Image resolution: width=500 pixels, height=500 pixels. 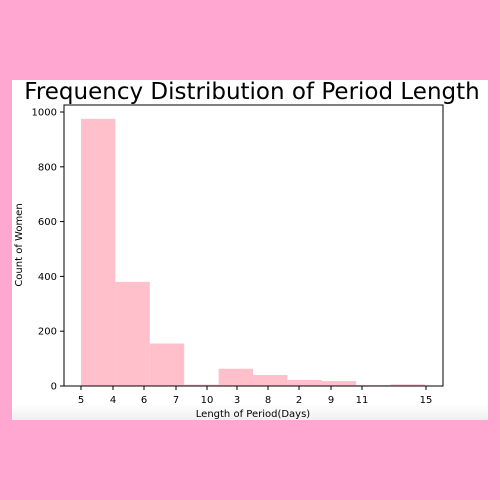 I want to click on x-tick-label: 2, so click(x=299, y=400).